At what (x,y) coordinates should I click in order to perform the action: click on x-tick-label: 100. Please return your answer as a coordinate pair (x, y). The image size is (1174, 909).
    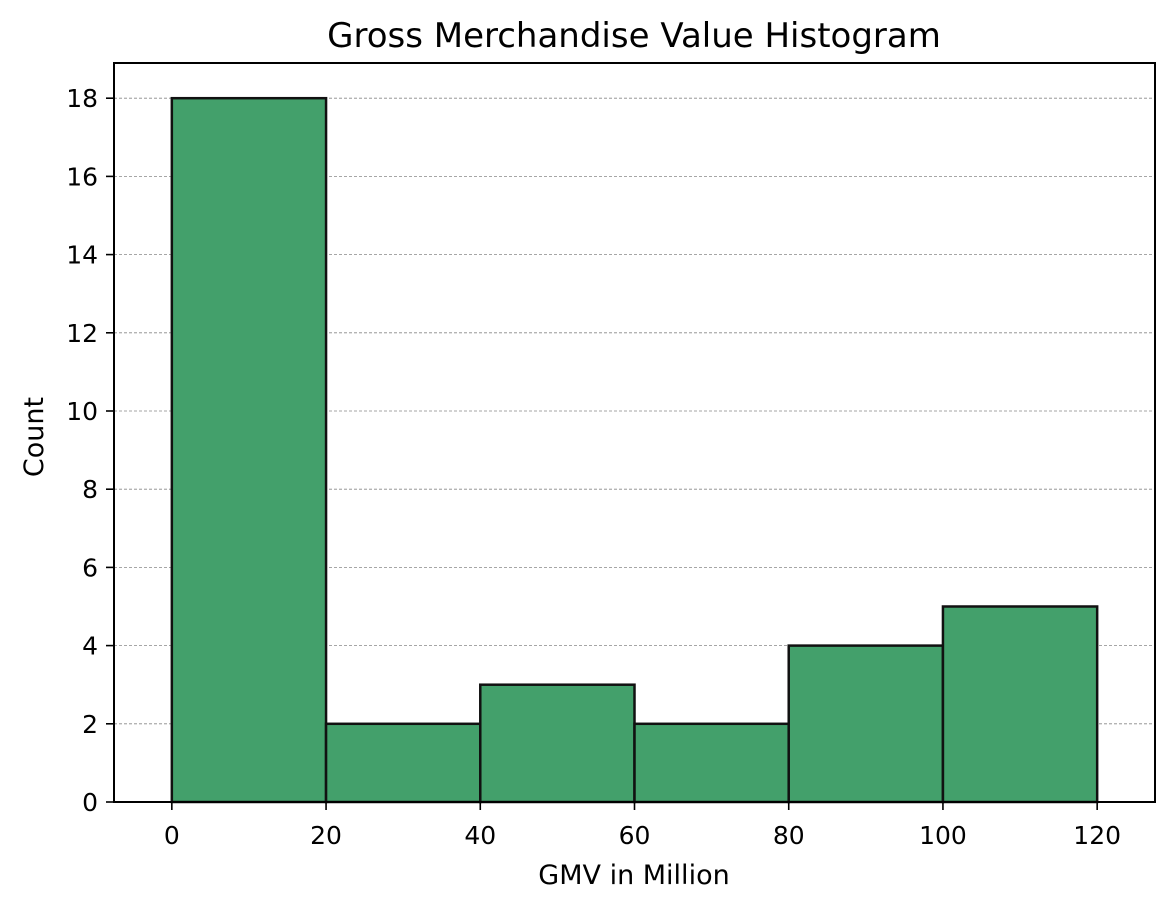
    Looking at the image, I should click on (943, 835).